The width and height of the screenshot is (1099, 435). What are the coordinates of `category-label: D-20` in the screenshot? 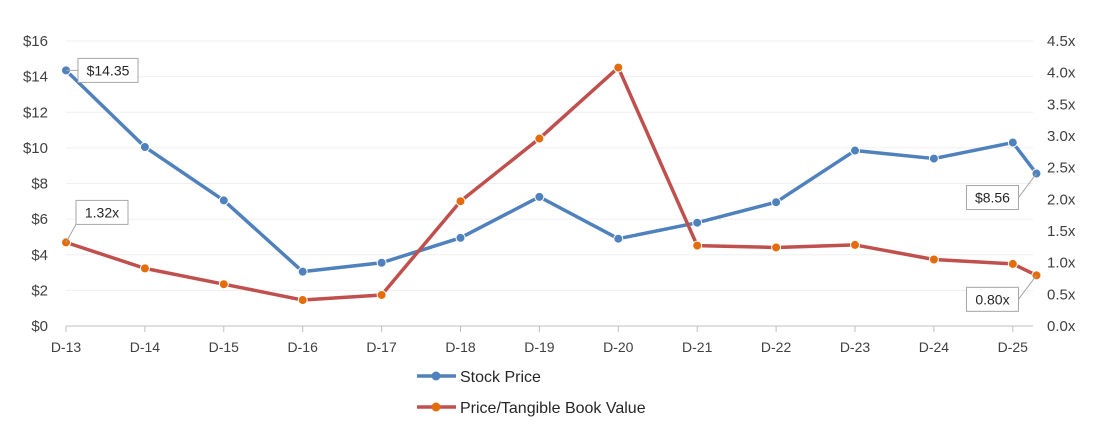 It's located at (618, 347).